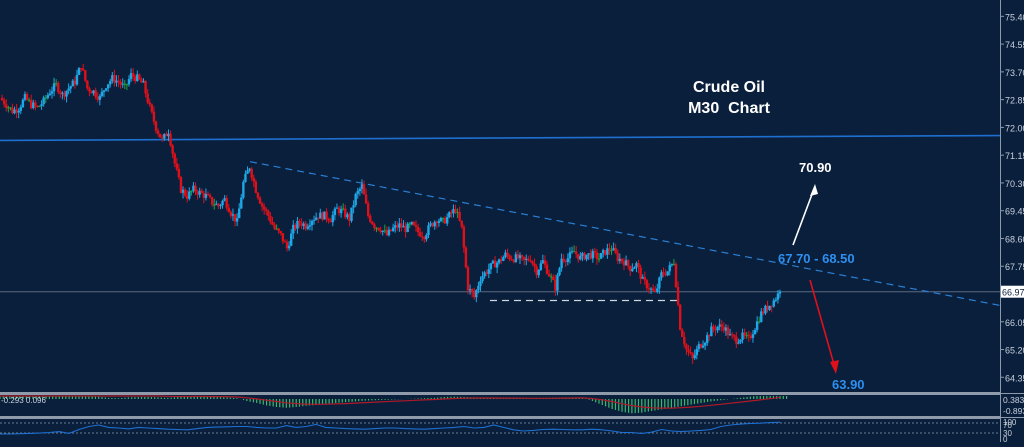  I want to click on target-up-arrowhead, so click(814, 190).